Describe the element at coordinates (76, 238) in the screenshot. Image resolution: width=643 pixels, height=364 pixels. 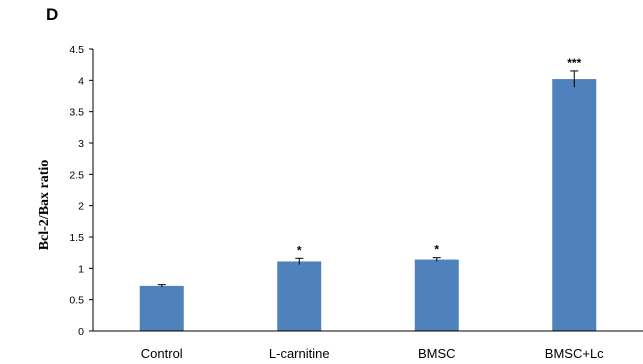
I see `y-tick-label: 1.5` at that location.